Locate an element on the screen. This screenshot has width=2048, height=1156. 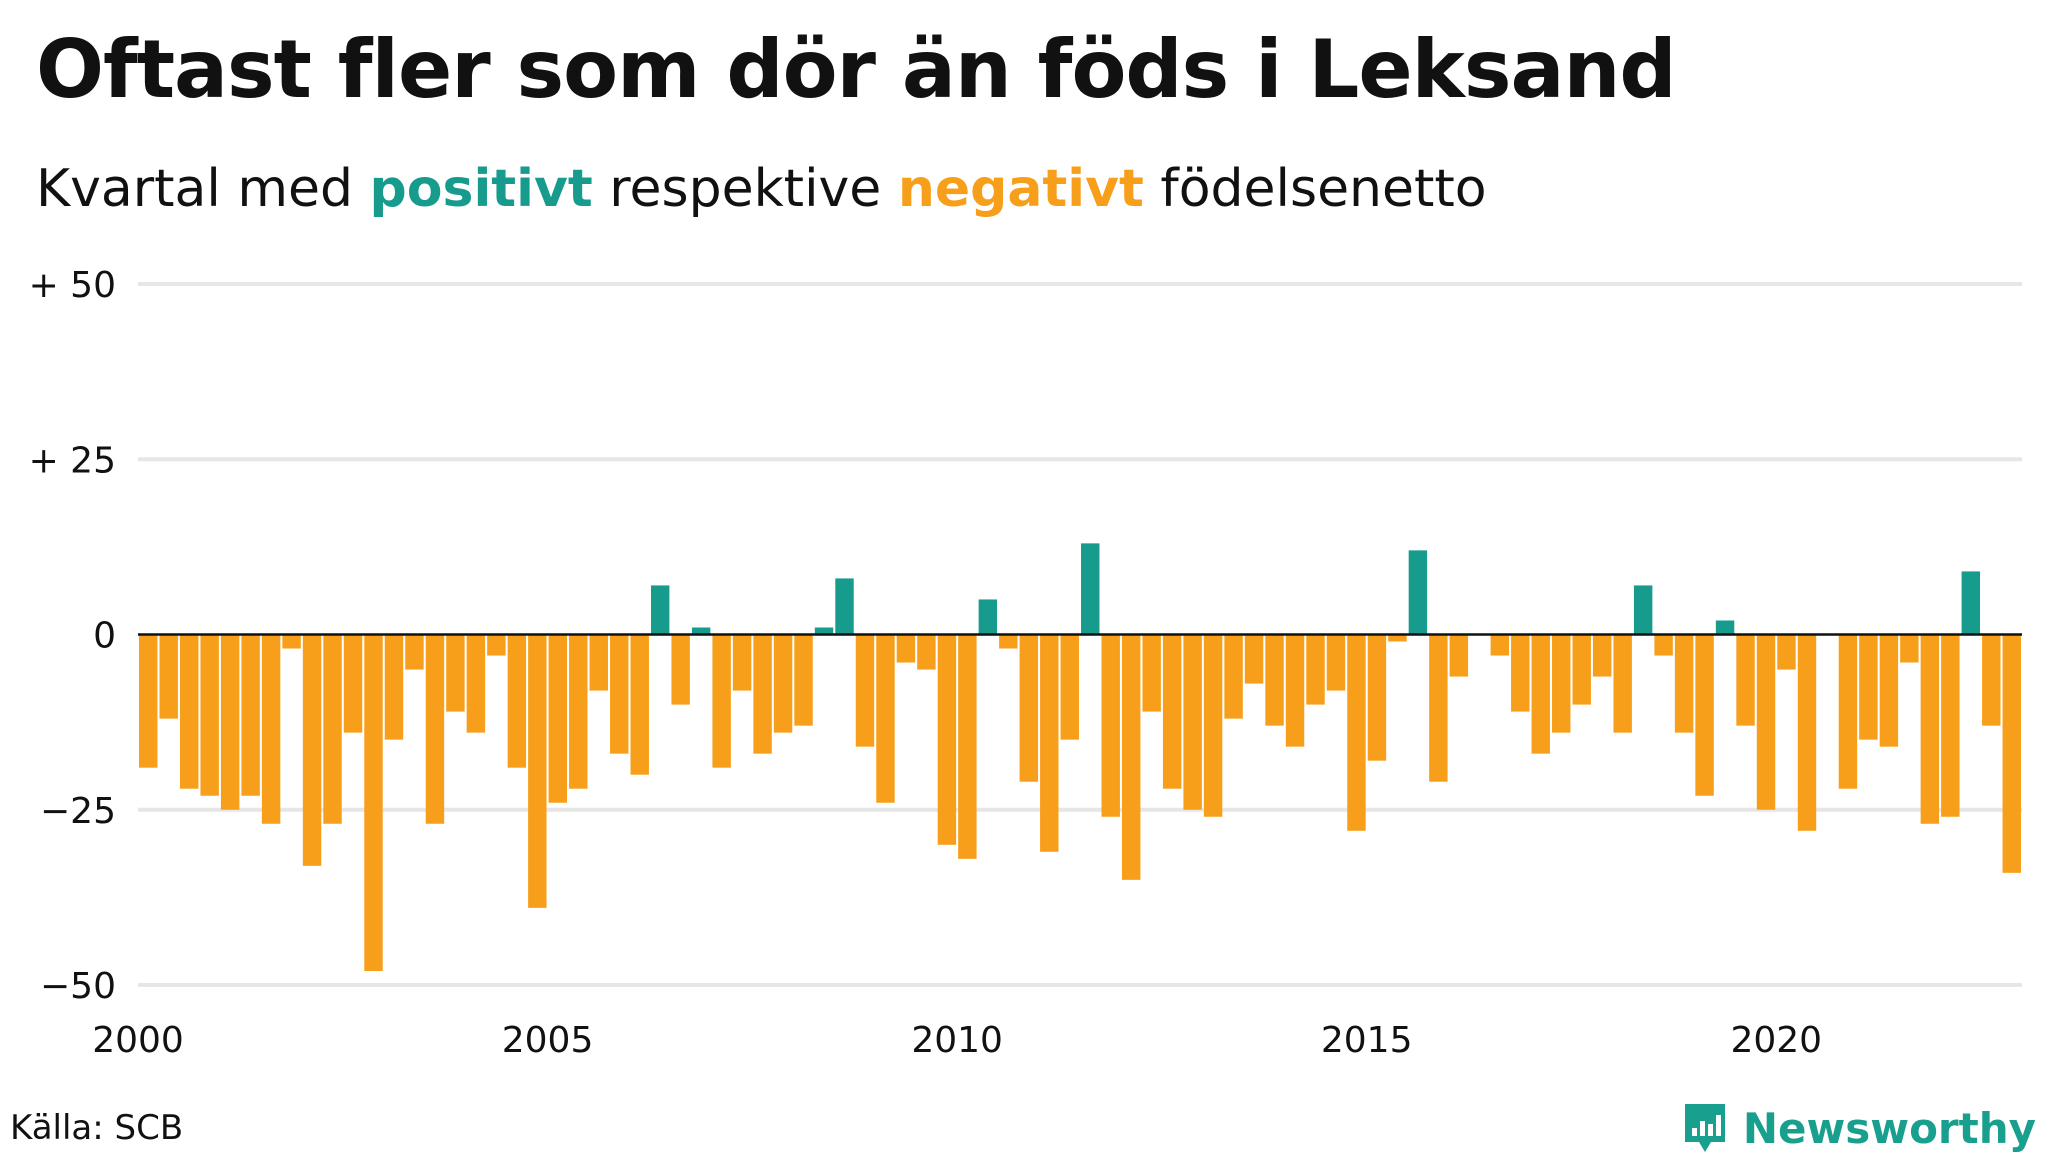
y-tick-label: −25 is located at coordinates (78, 811).